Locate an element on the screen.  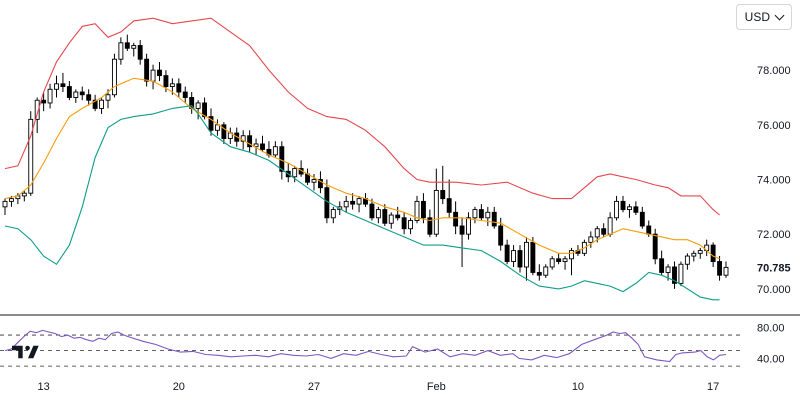
time-axis: 13 20 27 Feb 10 17 is located at coordinates (379, 387).